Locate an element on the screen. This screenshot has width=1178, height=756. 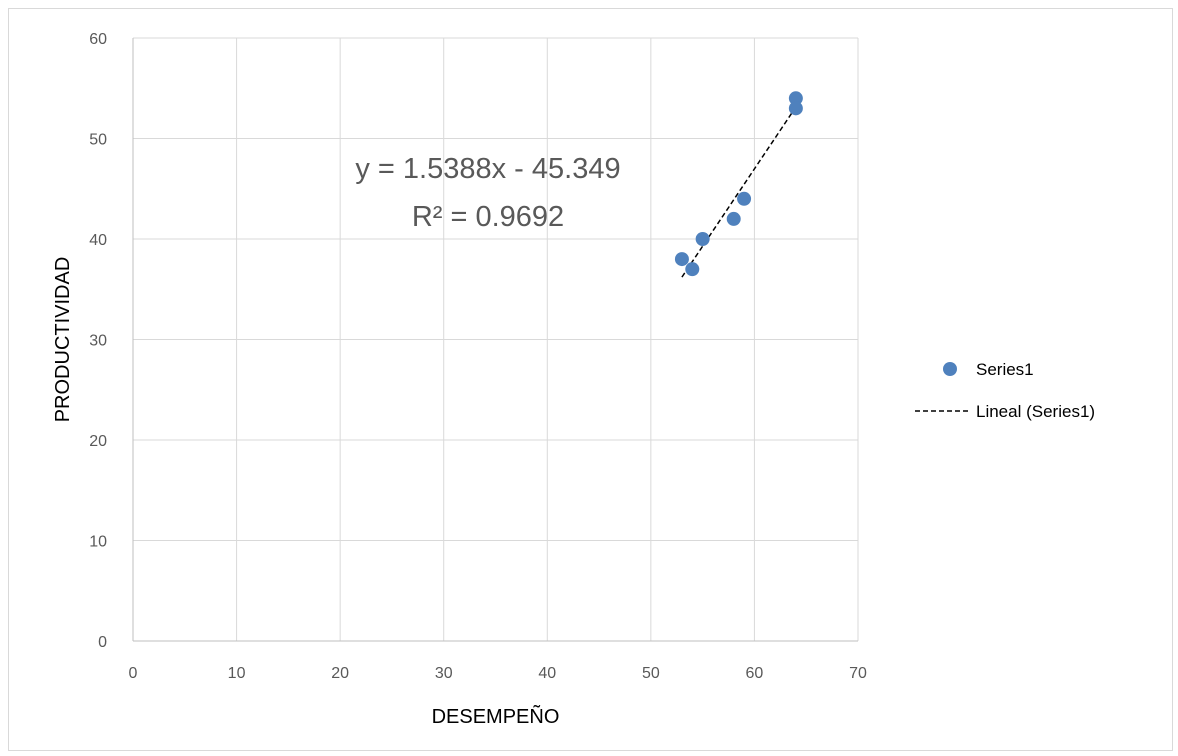
x-tick-label: 10 is located at coordinates (237, 673).